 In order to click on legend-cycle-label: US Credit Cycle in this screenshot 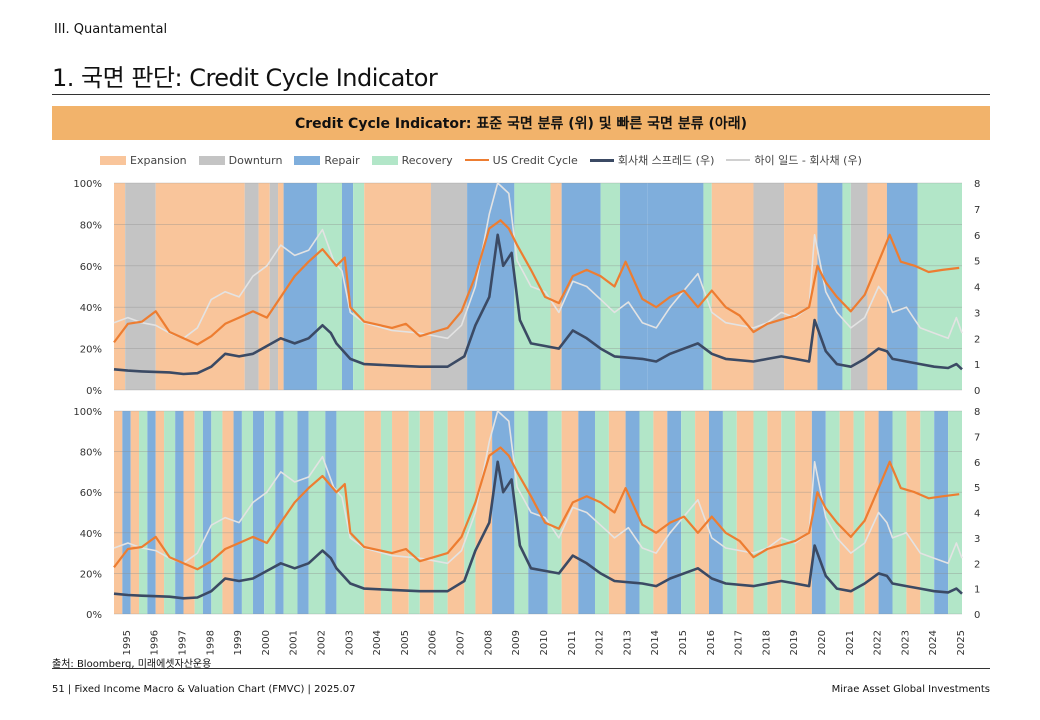, I will do `click(535, 160)`.